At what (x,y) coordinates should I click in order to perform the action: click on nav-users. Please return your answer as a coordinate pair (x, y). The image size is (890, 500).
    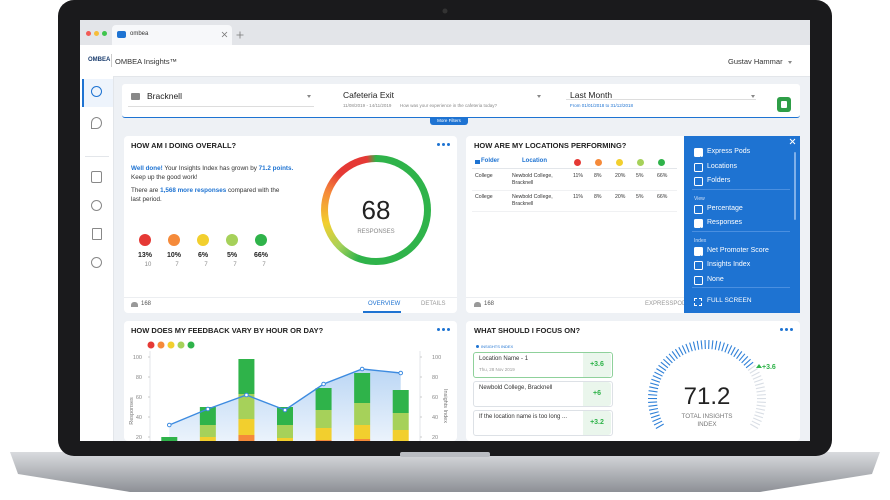
    Looking at the image, I should click on (96, 205).